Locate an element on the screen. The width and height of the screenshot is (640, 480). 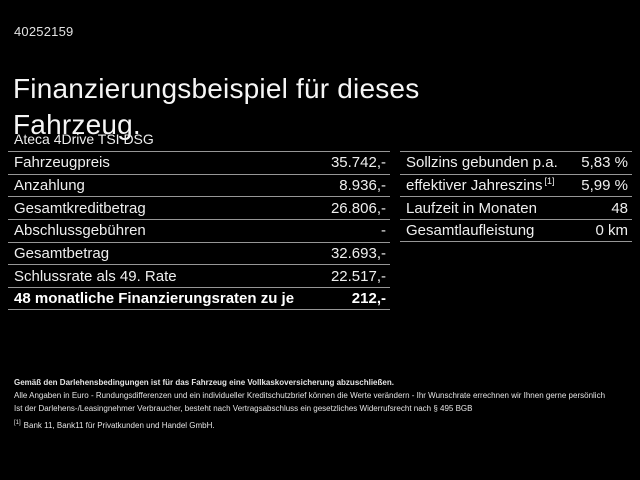
row-value: 35.742,- is located at coordinates (358, 163).